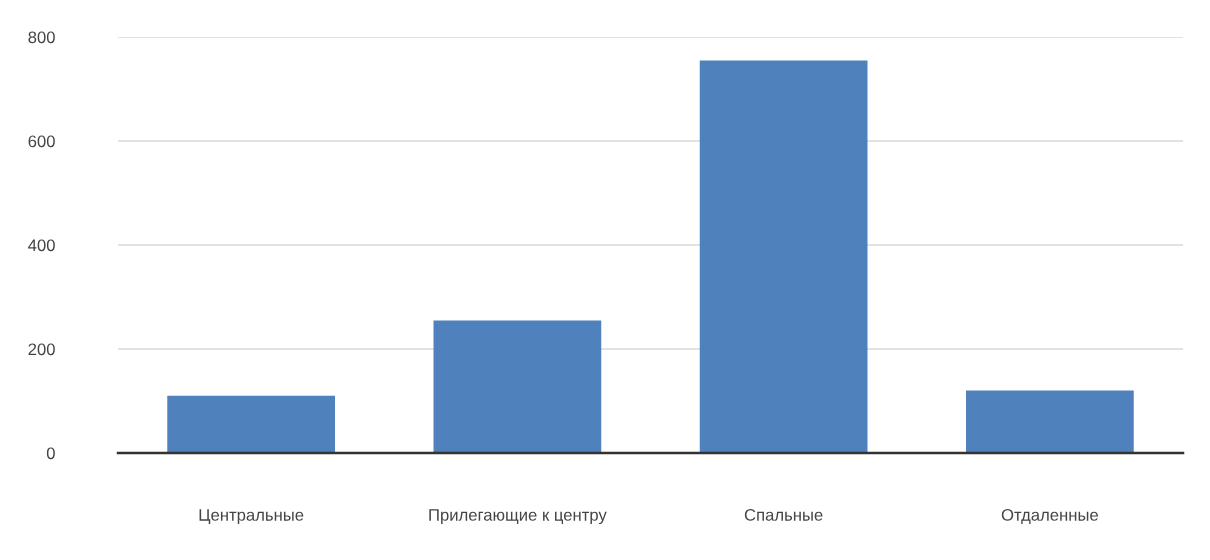  I want to click on x-tick-label: Центральные, so click(251, 517).